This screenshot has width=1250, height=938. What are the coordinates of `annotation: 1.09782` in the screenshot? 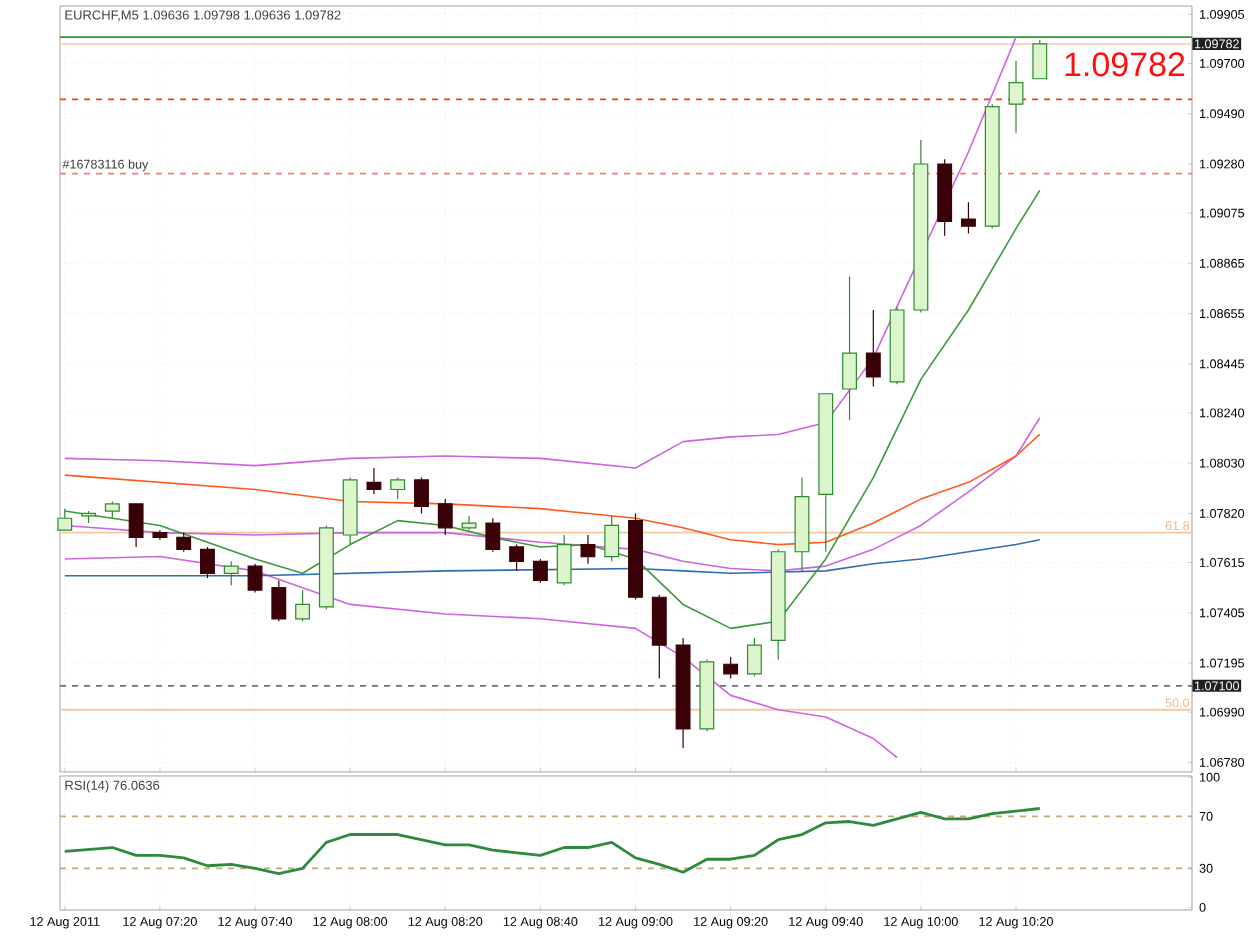 It's located at (1125, 64).